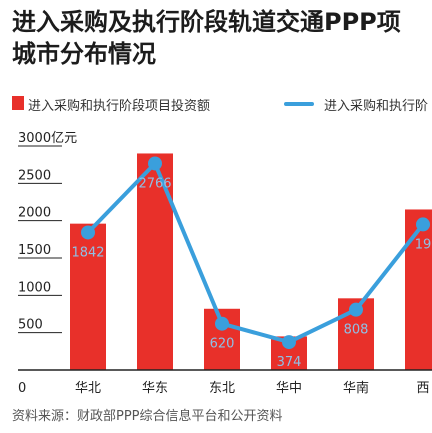 The height and width of the screenshot is (433, 432). What do you see at coordinates (356, 388) in the screenshot?
I see `x-tick-label: 华南` at bounding box center [356, 388].